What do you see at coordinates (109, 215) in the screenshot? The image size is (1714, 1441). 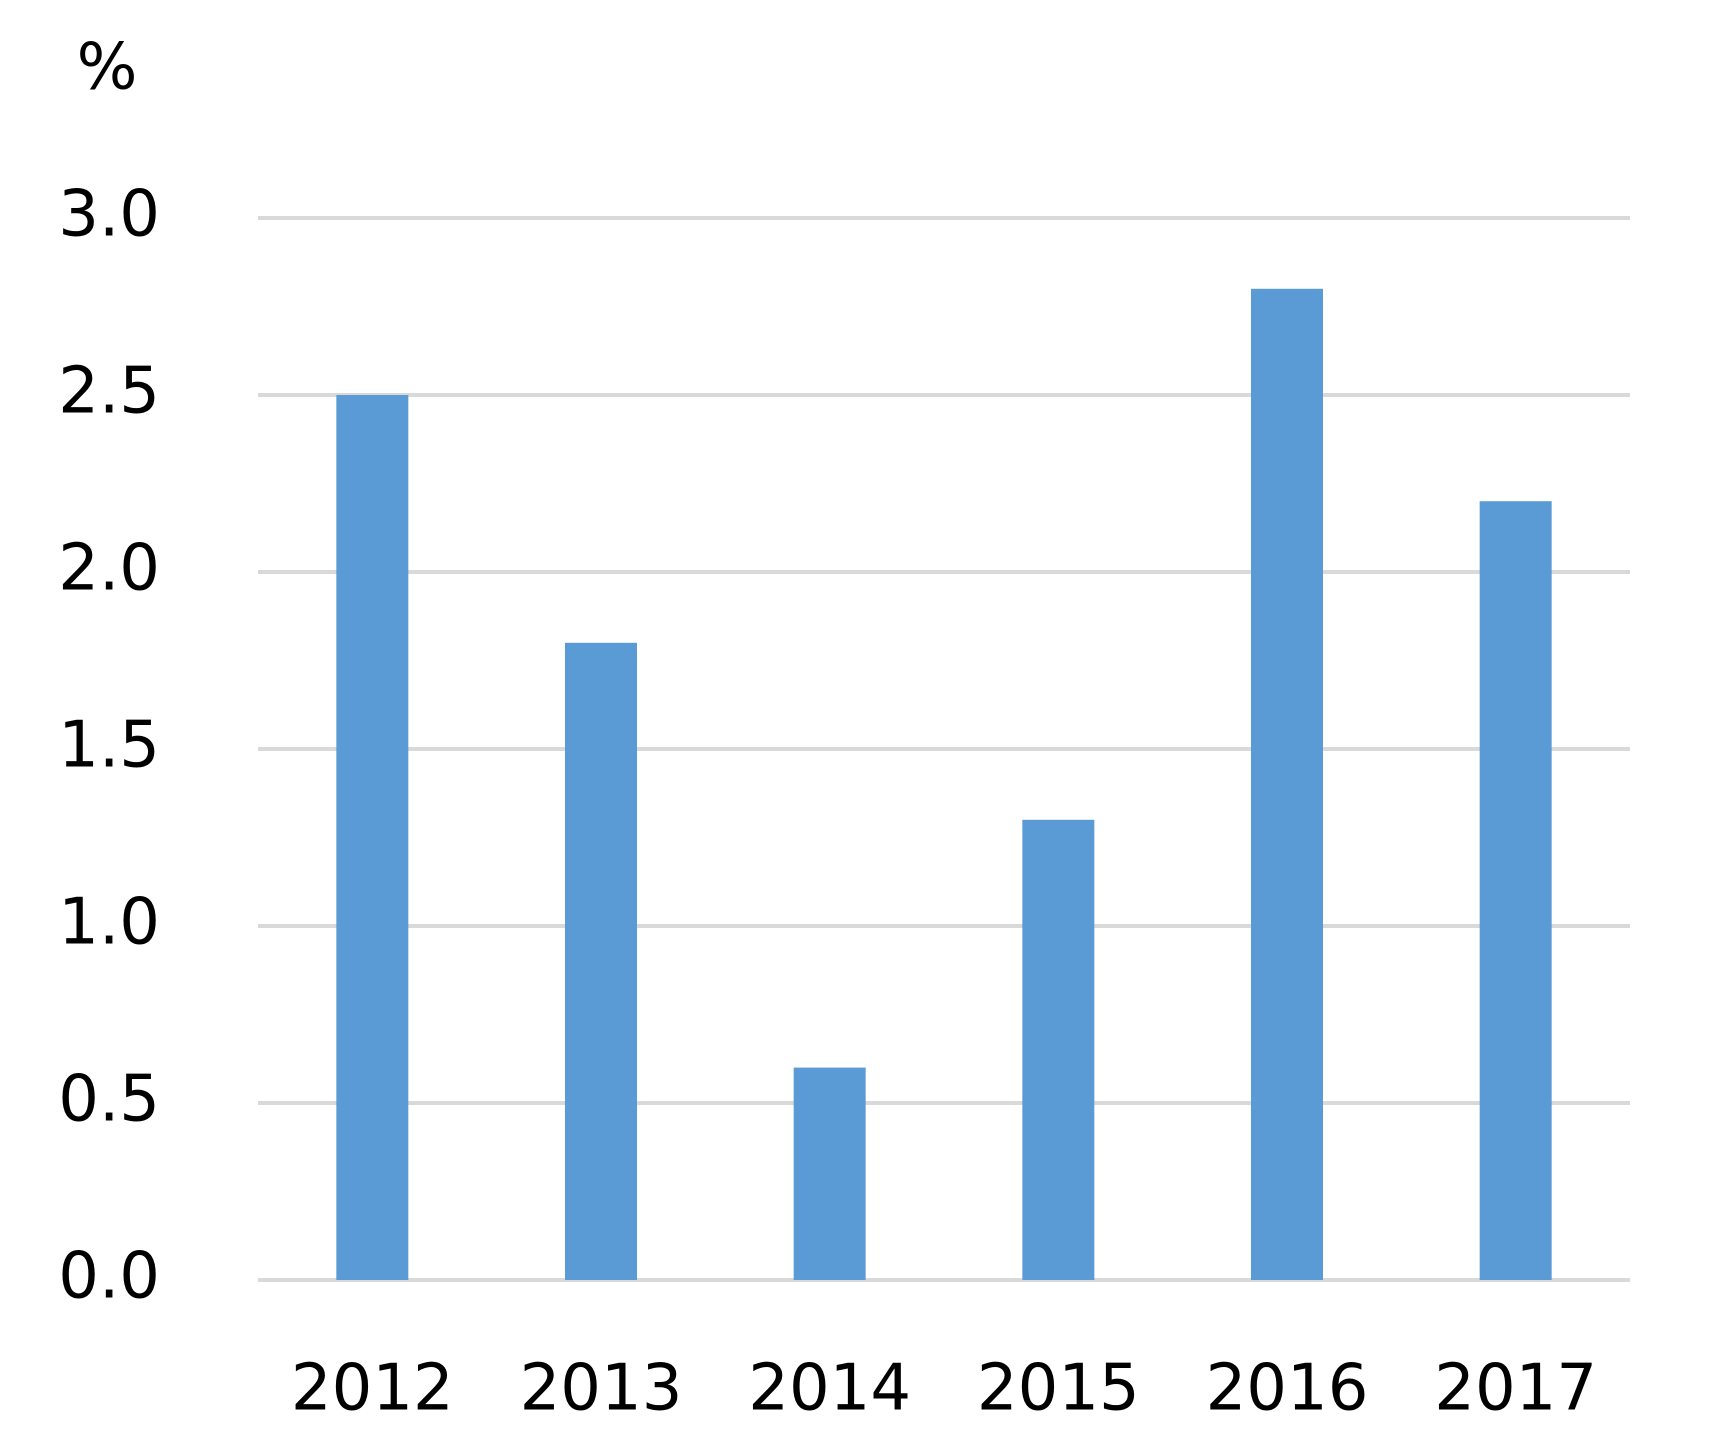 I see `y-tick-label: 3.0` at bounding box center [109, 215].